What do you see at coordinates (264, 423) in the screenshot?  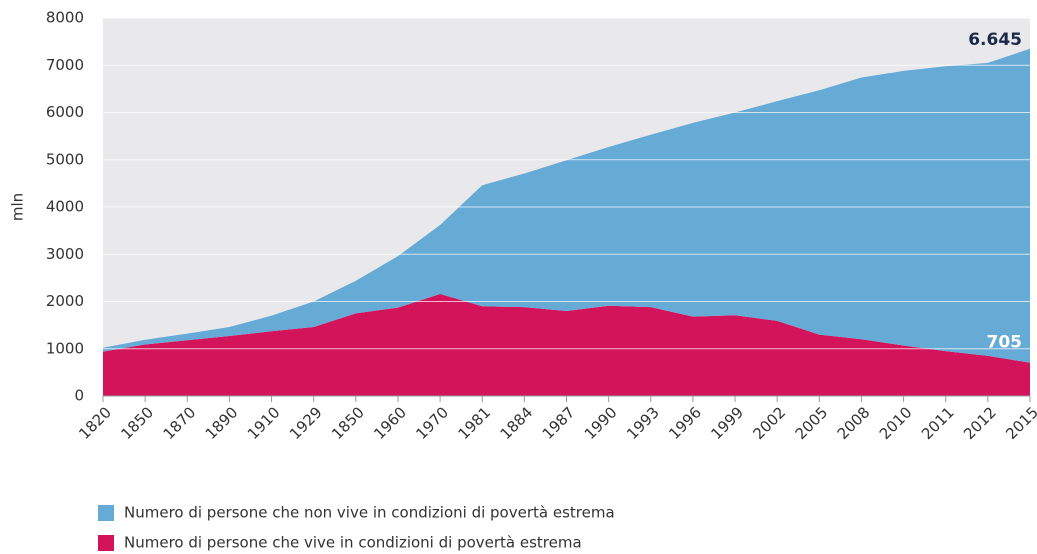 I see `x-tick-label: 1910` at bounding box center [264, 423].